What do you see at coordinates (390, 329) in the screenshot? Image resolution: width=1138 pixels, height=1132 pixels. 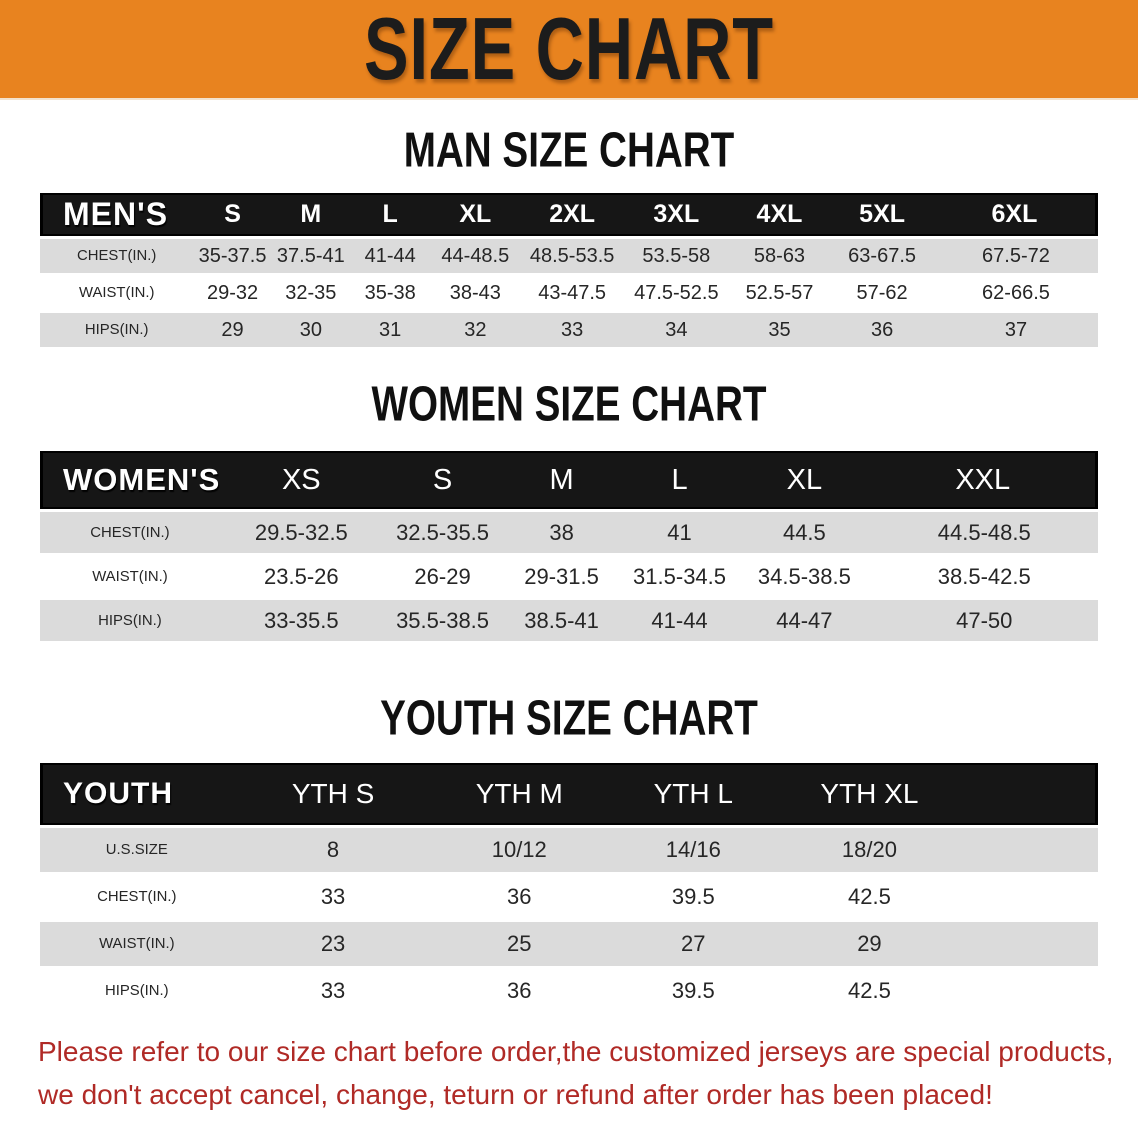 I see `size-value-cell: 31` at bounding box center [390, 329].